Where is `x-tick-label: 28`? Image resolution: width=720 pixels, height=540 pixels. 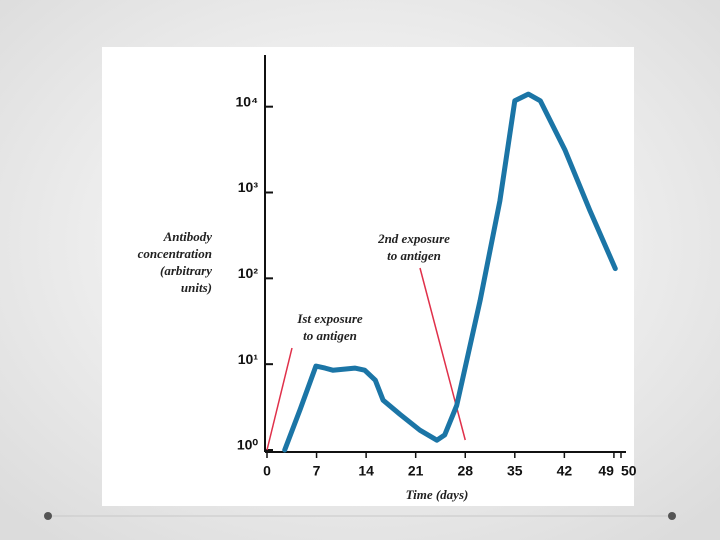 x-tick-label: 28 is located at coordinates (465, 471).